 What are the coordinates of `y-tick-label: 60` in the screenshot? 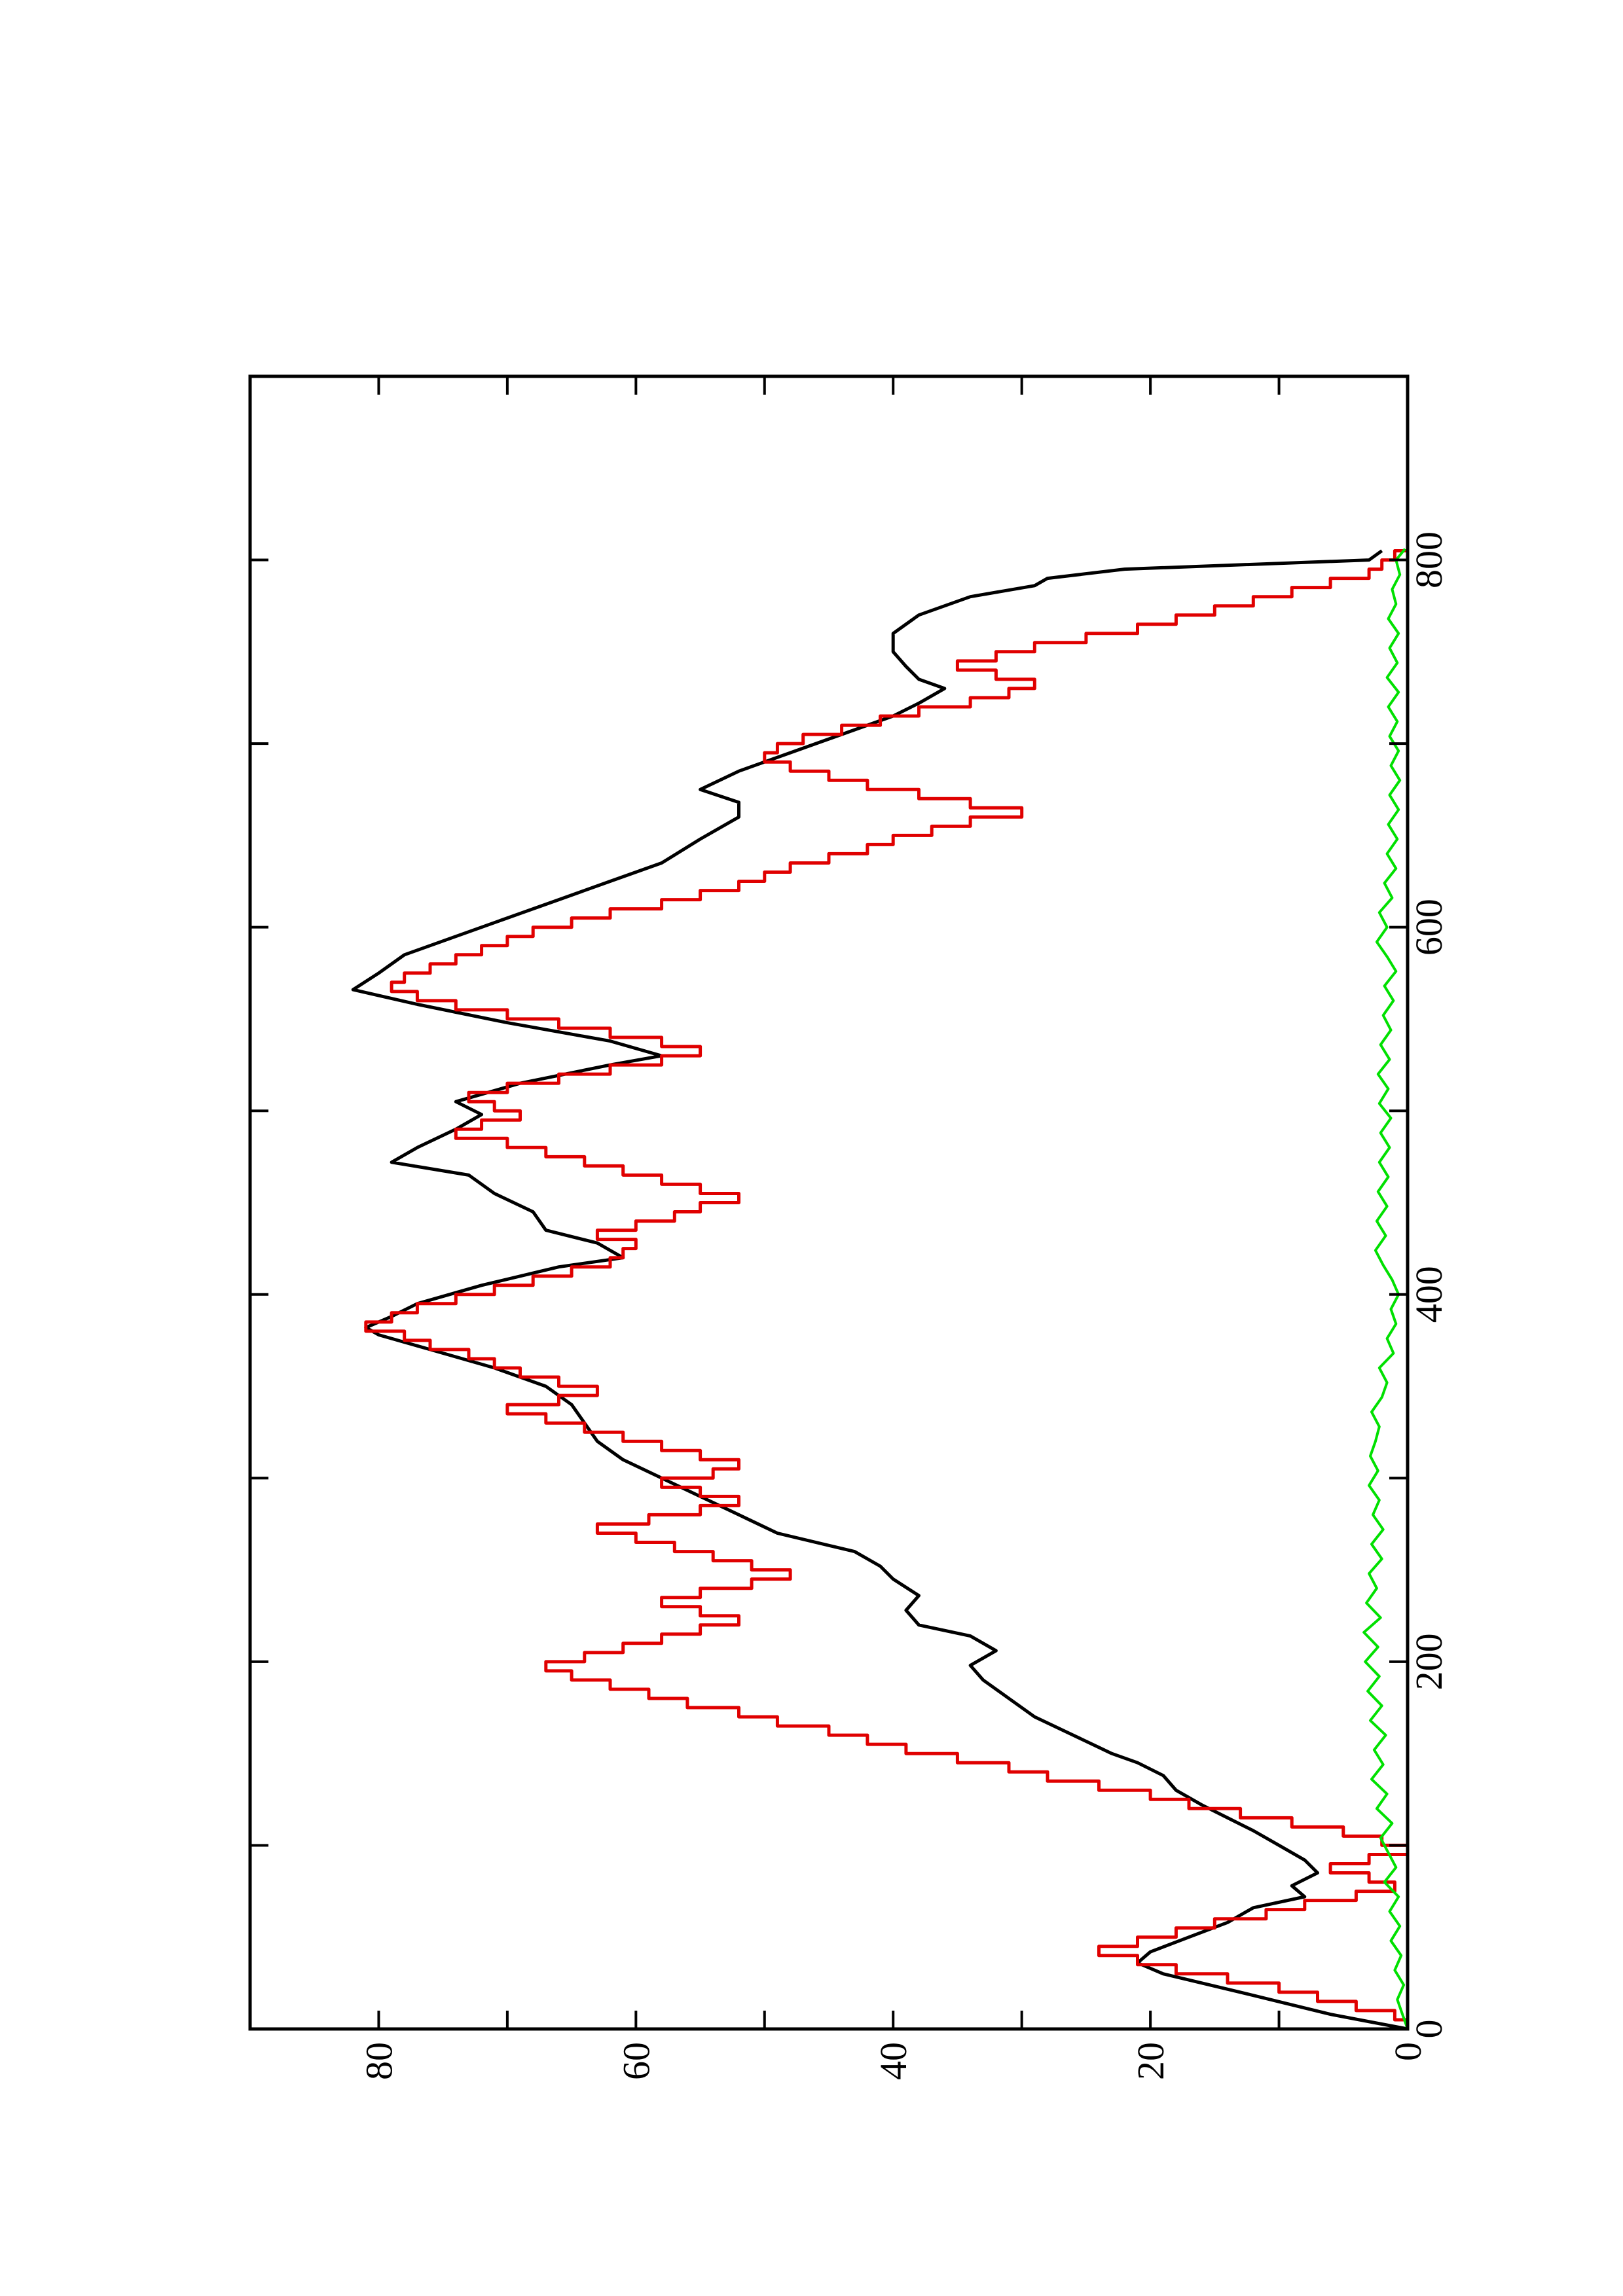 It's located at (636, 2061).